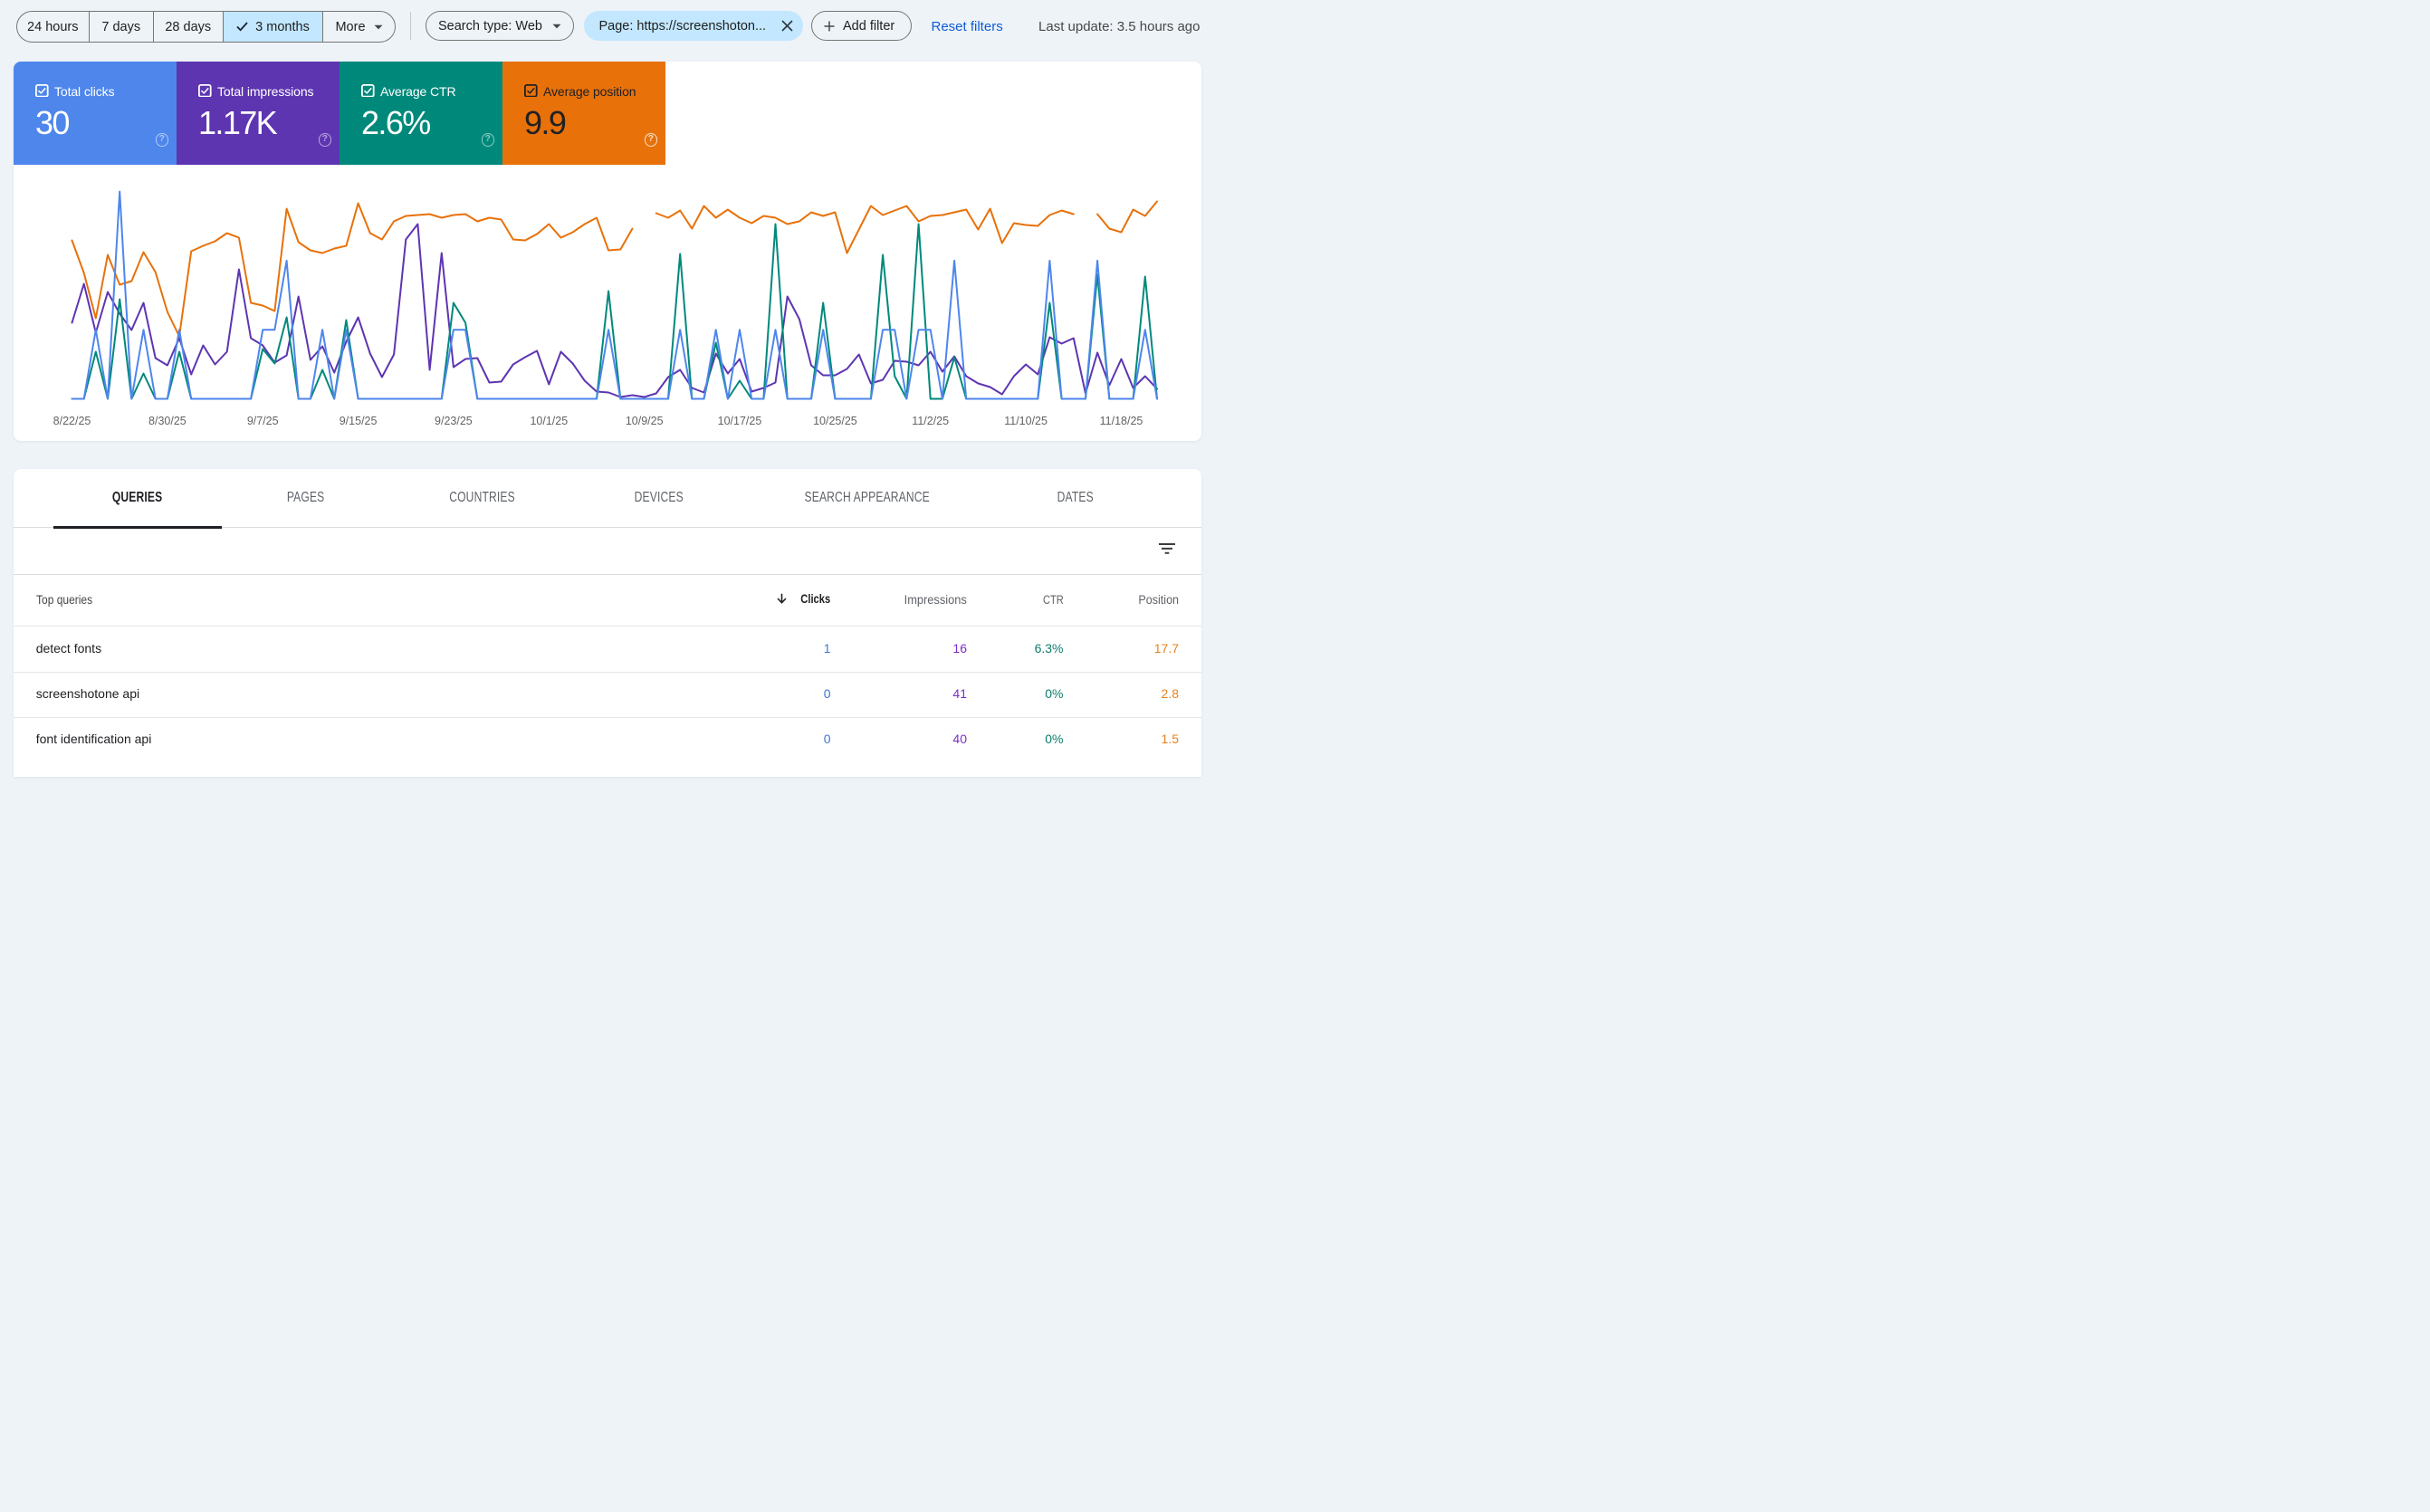  I want to click on svg-text: 10/17/25, so click(740, 421).